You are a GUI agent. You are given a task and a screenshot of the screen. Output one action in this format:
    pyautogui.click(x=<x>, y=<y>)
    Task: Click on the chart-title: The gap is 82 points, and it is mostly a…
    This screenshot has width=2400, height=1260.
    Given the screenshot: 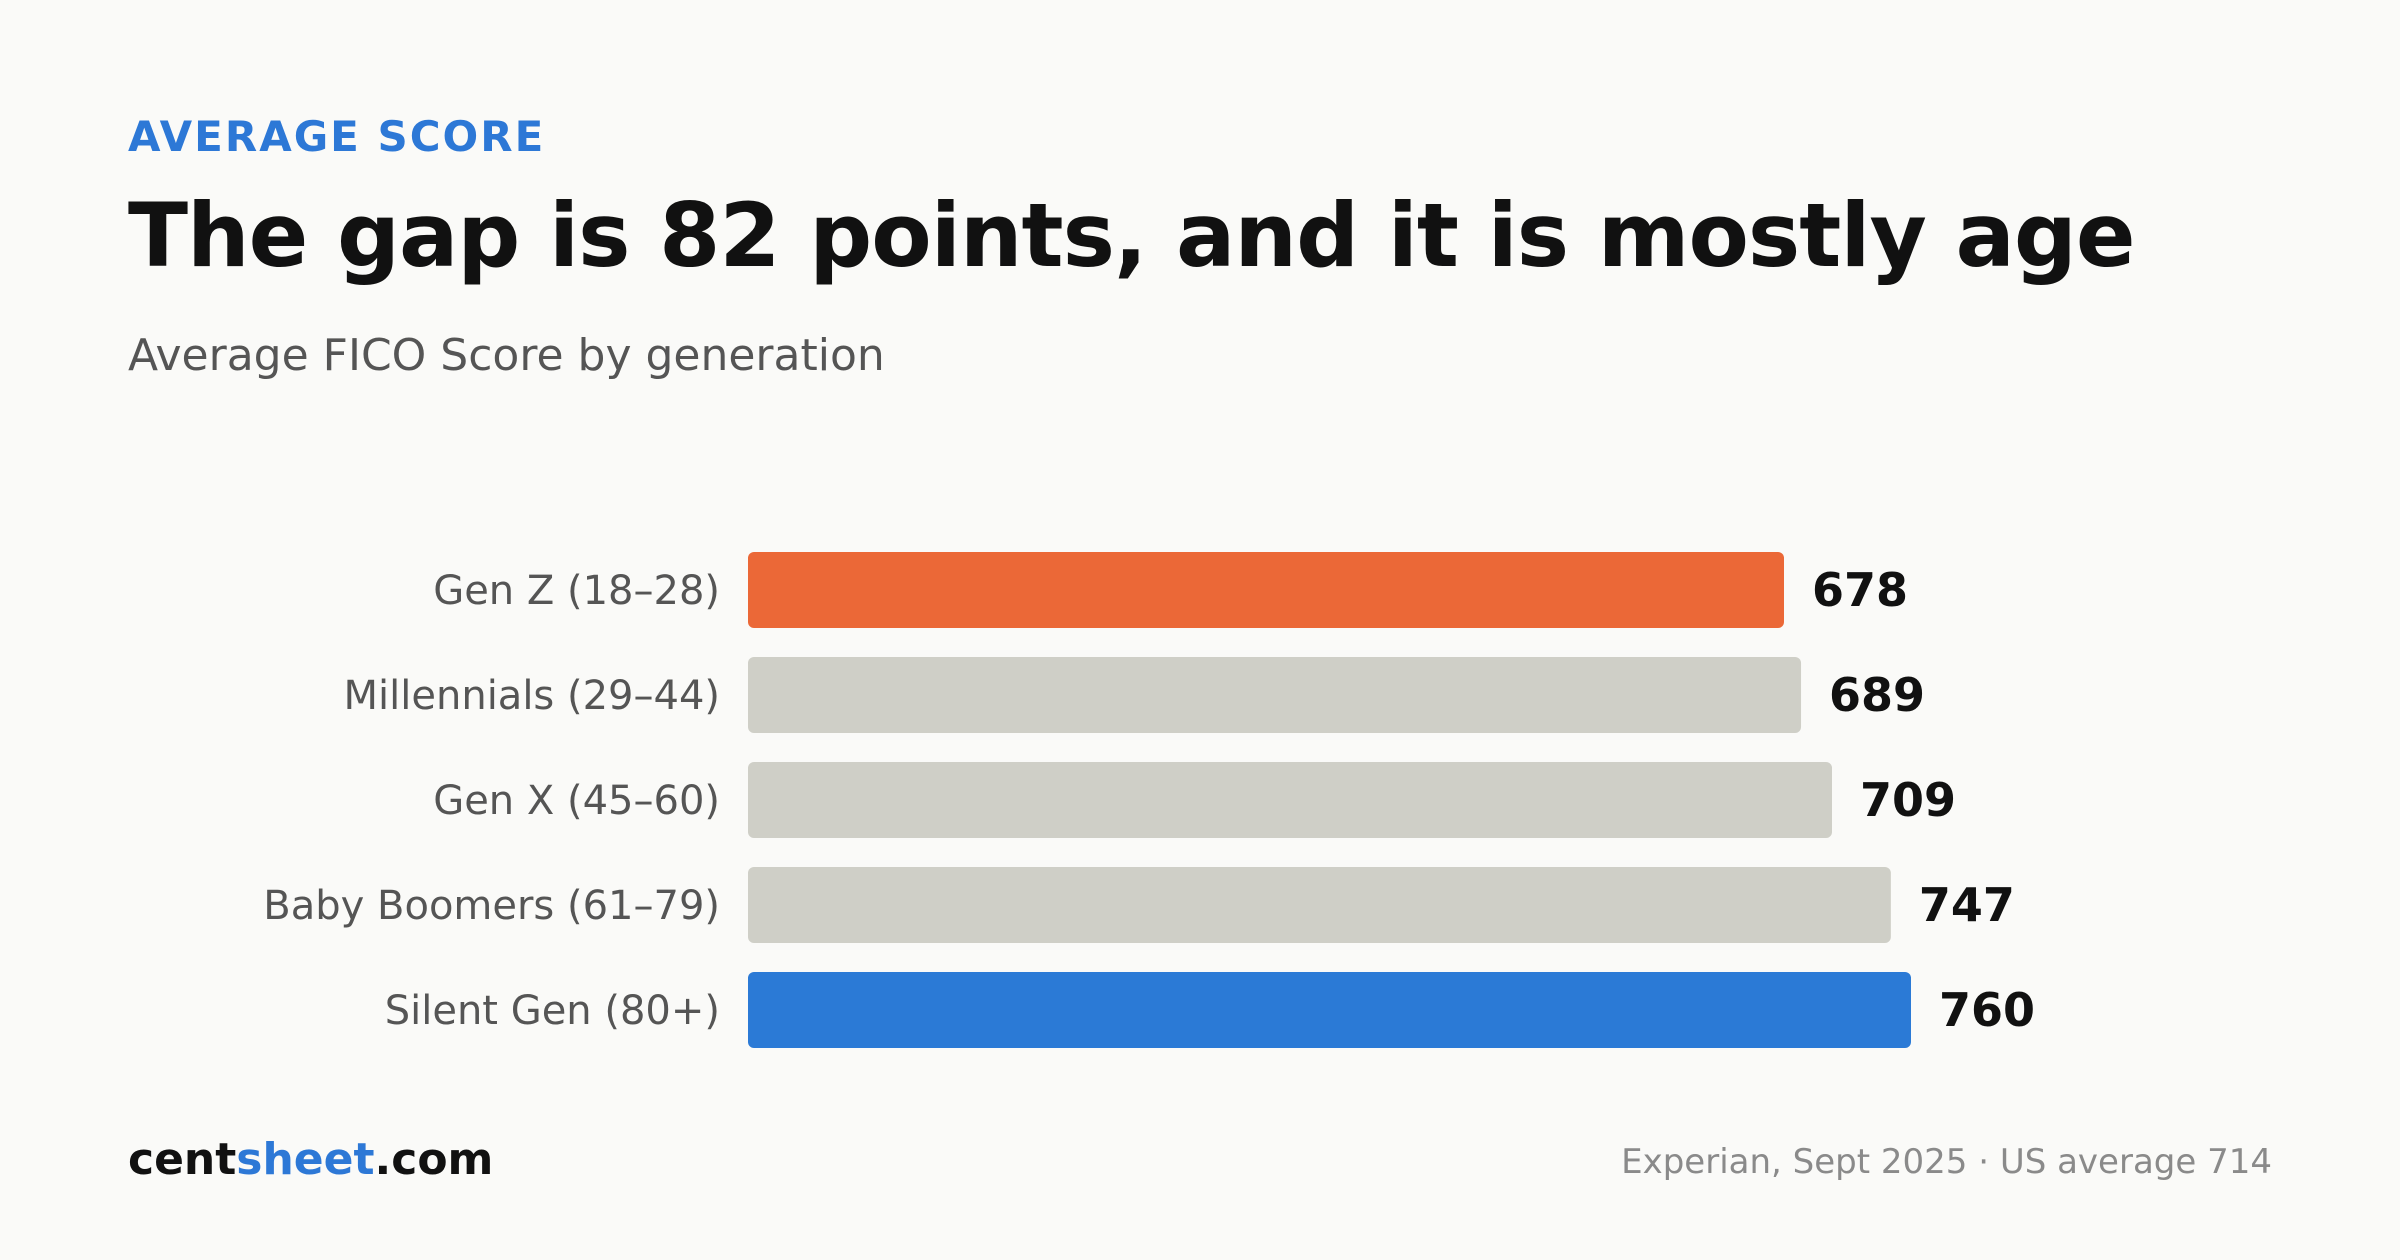 What is the action you would take?
    pyautogui.click(x=1132, y=235)
    